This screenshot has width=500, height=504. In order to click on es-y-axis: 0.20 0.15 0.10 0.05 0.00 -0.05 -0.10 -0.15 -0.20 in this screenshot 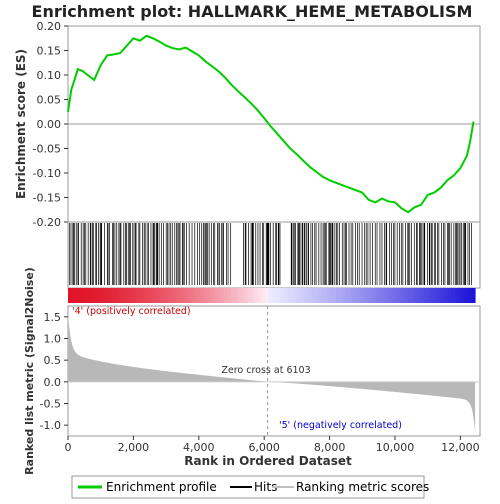, I will do `click(50, 124)`.